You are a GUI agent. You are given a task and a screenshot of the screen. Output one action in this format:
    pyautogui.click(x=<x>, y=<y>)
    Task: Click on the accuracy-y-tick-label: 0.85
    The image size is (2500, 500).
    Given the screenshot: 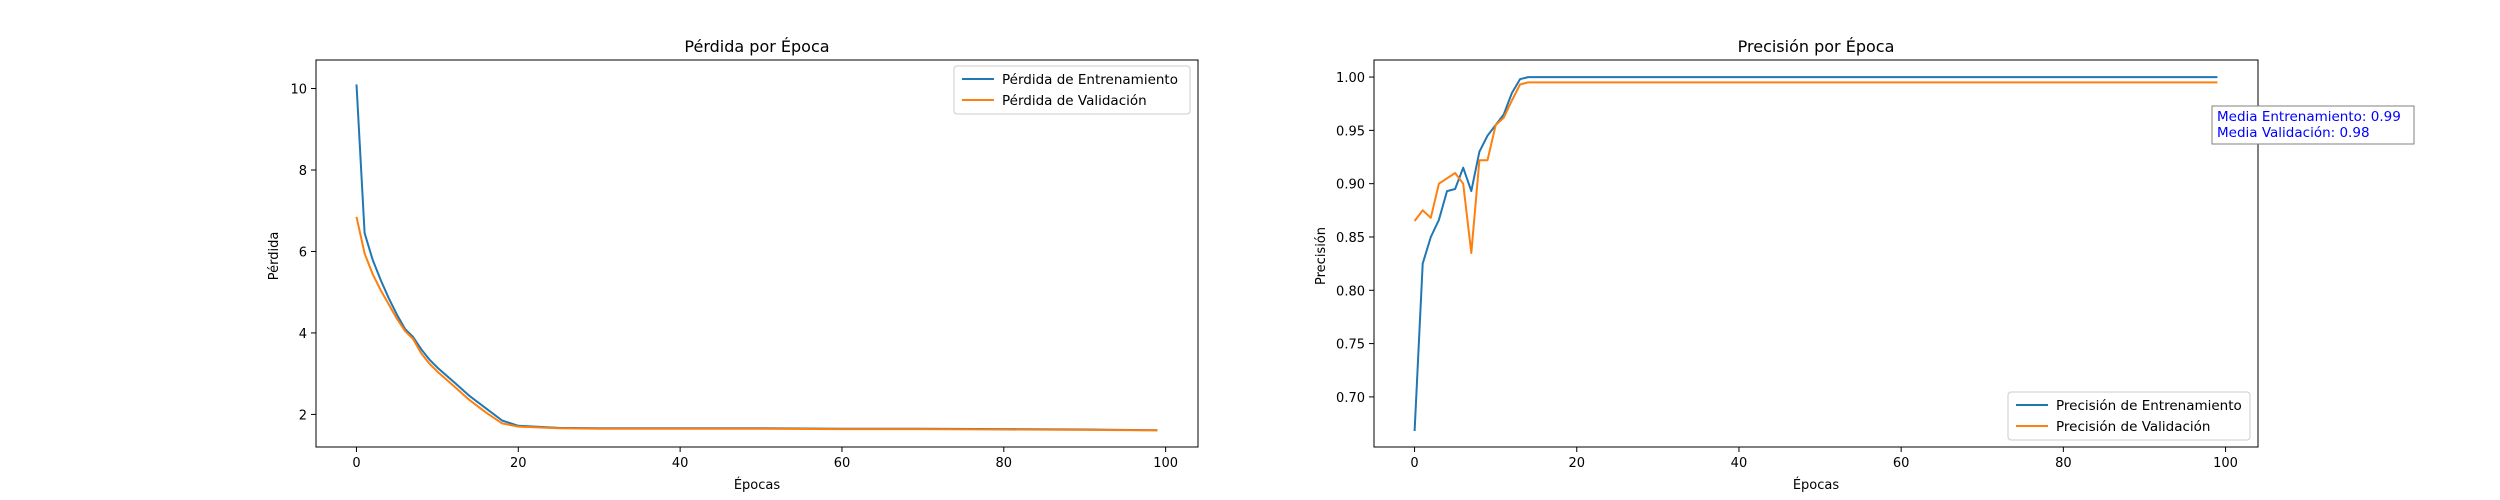 What is the action you would take?
    pyautogui.click(x=1350, y=238)
    